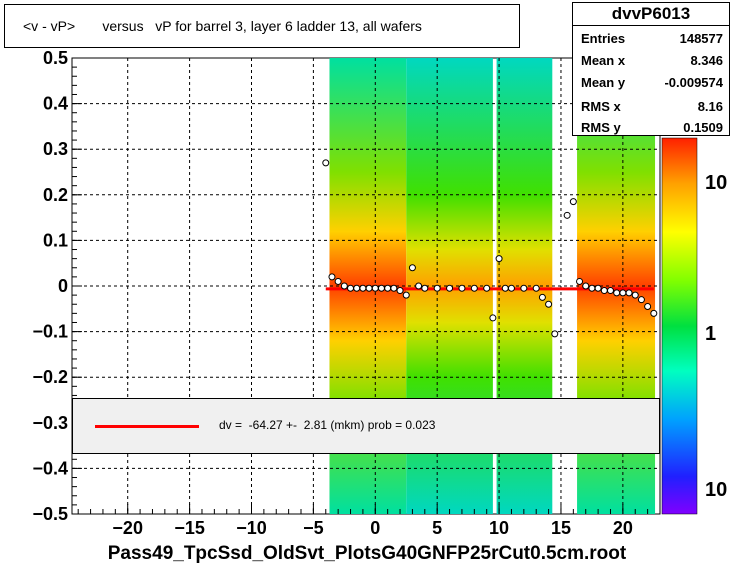 Image resolution: width=734 pixels, height=569 pixels. Describe the element at coordinates (313, 528) in the screenshot. I see `x-tick-label: −5` at that location.